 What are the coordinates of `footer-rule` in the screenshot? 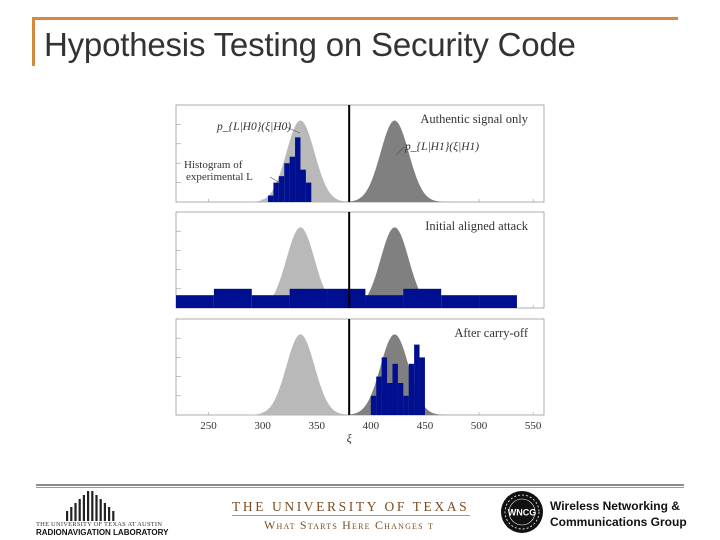 It's located at (360, 485).